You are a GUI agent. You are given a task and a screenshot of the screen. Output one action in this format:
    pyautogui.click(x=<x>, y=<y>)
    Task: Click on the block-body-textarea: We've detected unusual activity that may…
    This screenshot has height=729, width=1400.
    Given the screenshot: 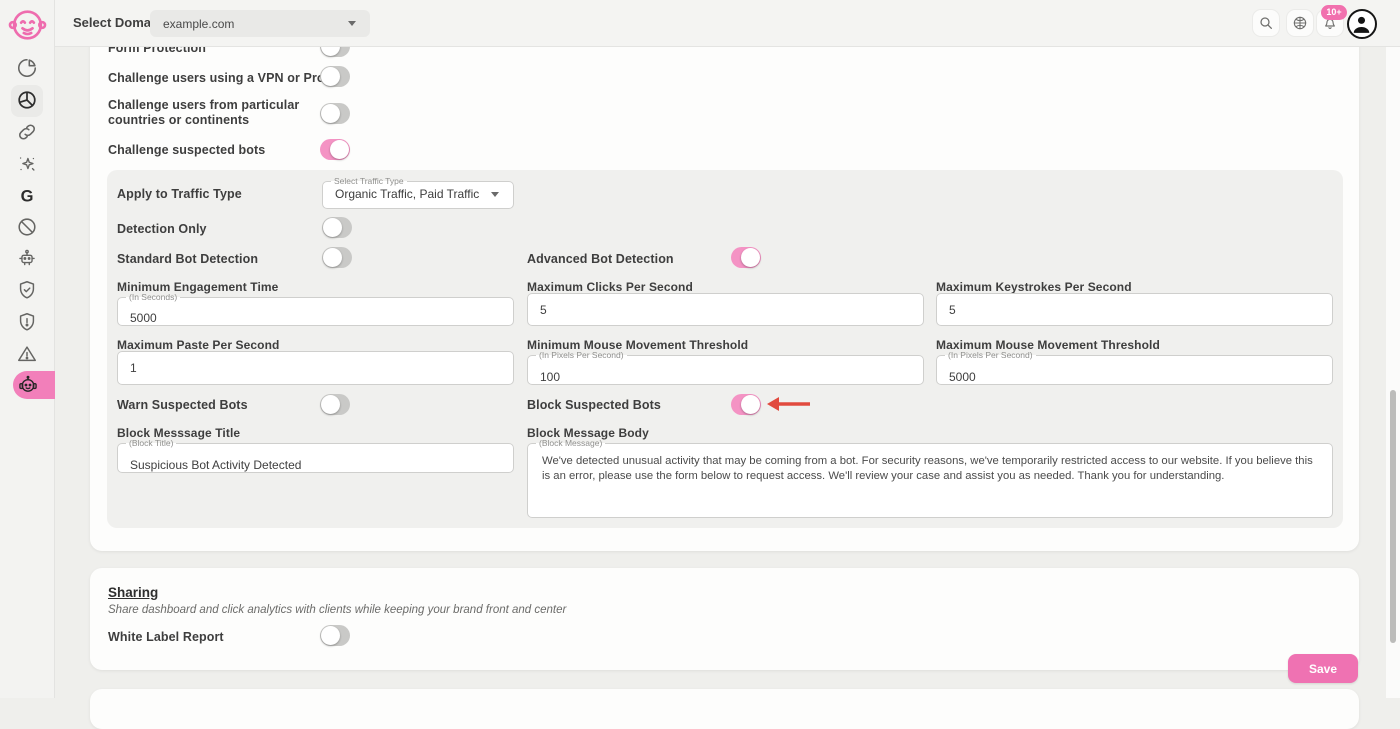 What is the action you would take?
    pyautogui.click(x=930, y=481)
    